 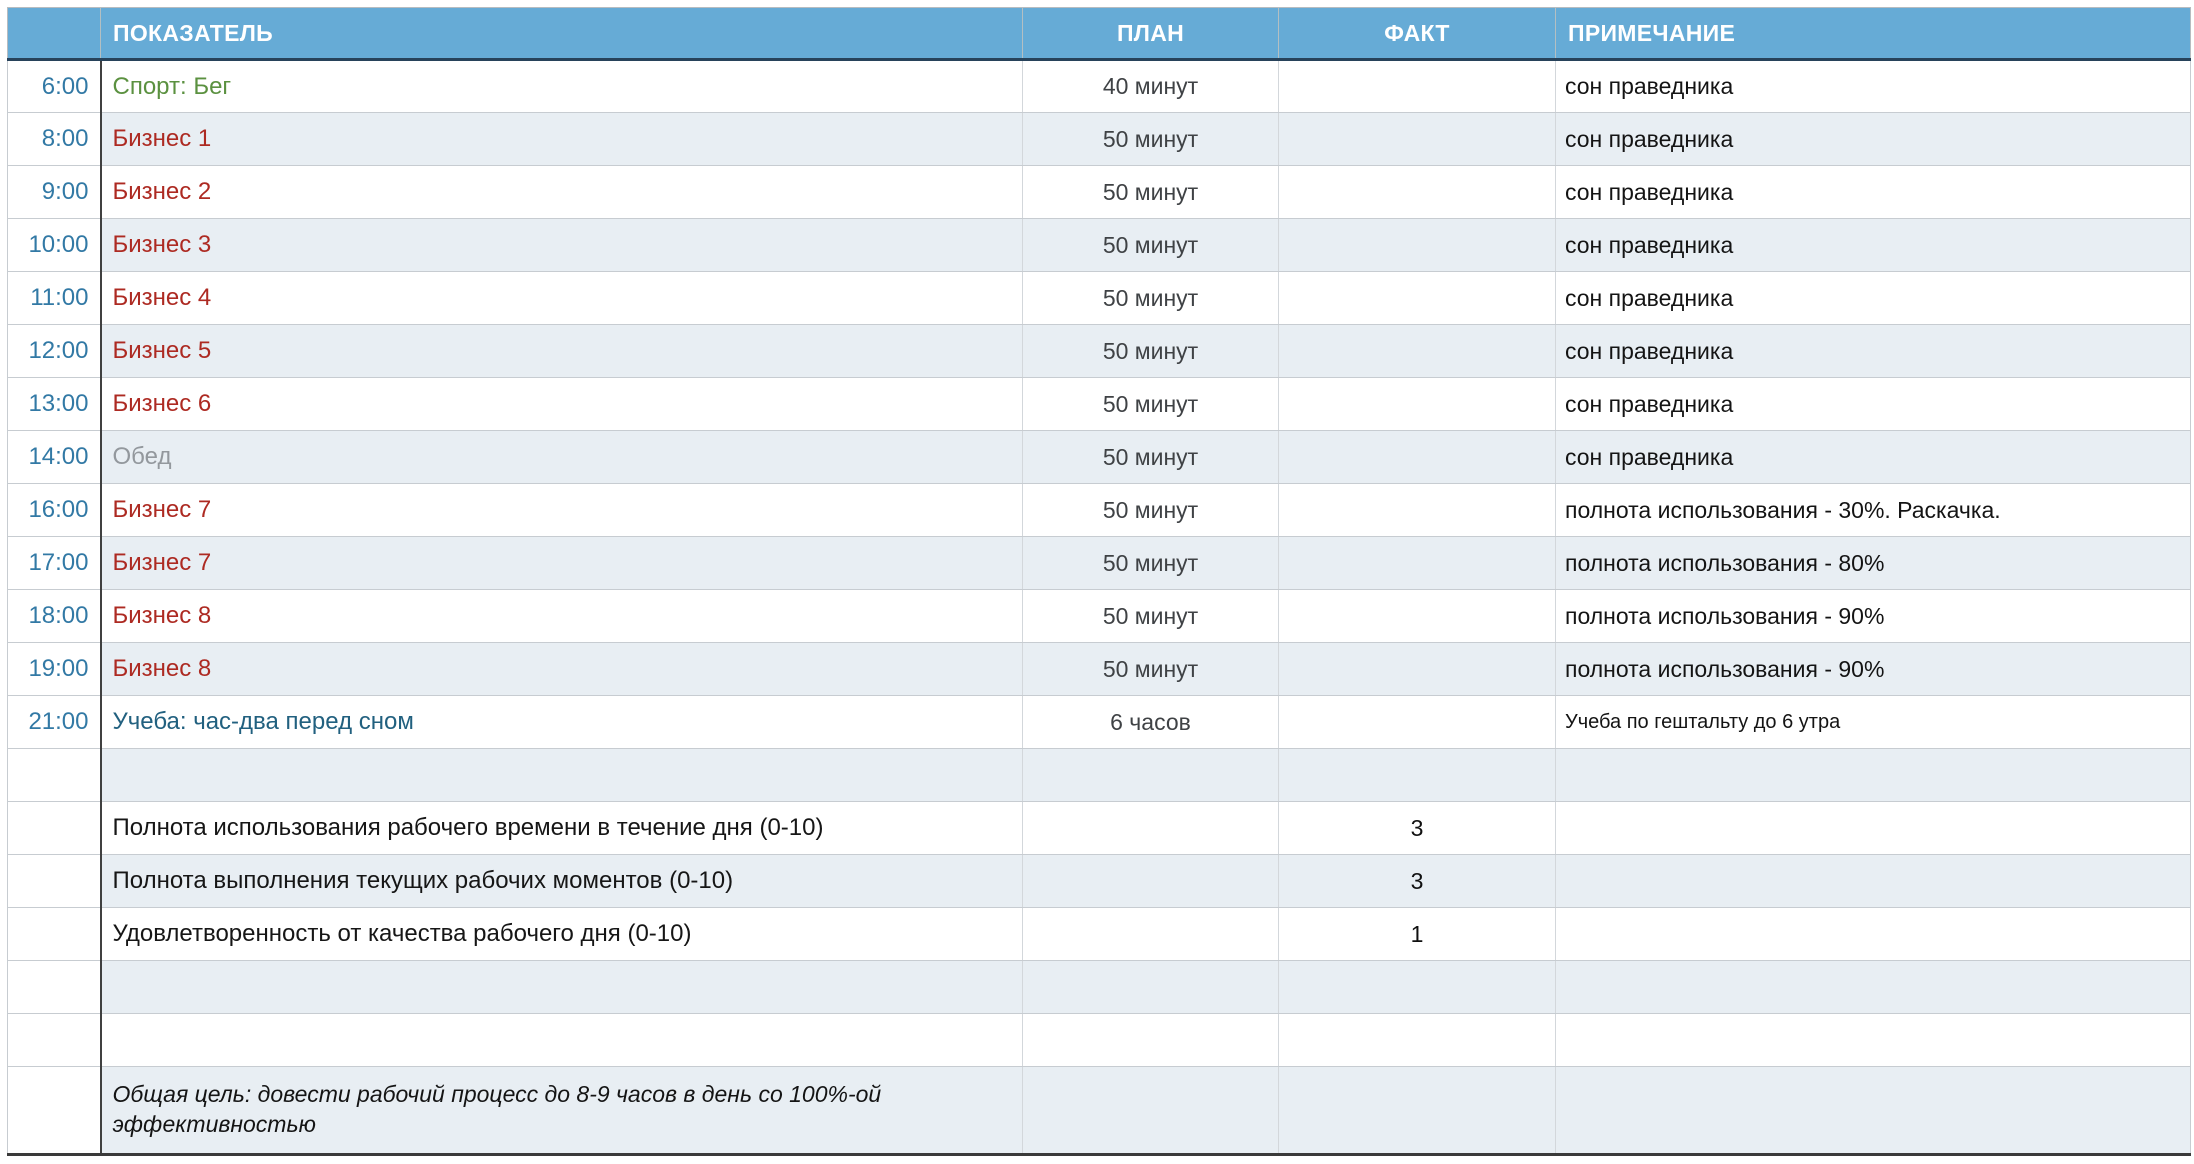 I want to click on time-cell: 18:00, so click(x=54, y=616).